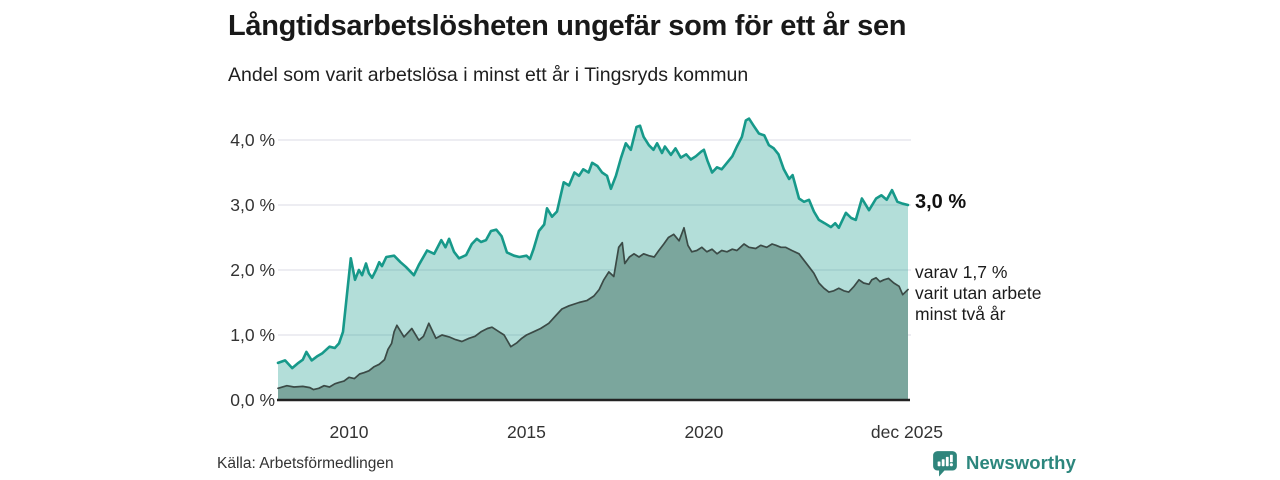 Image resolution: width=1280 pixels, height=480 pixels. I want to click on y-tick-label: 4,0 %, so click(252, 140).